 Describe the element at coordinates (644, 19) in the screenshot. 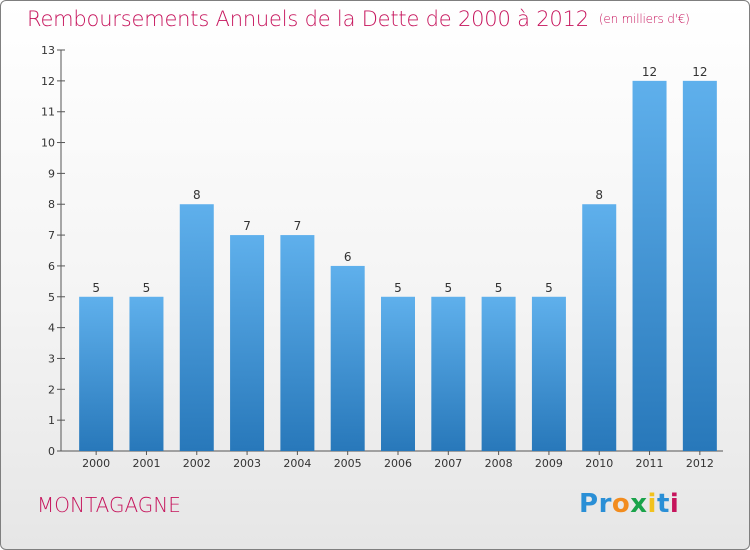

I see `chart-subtitle: (en milliers d'€)` at that location.